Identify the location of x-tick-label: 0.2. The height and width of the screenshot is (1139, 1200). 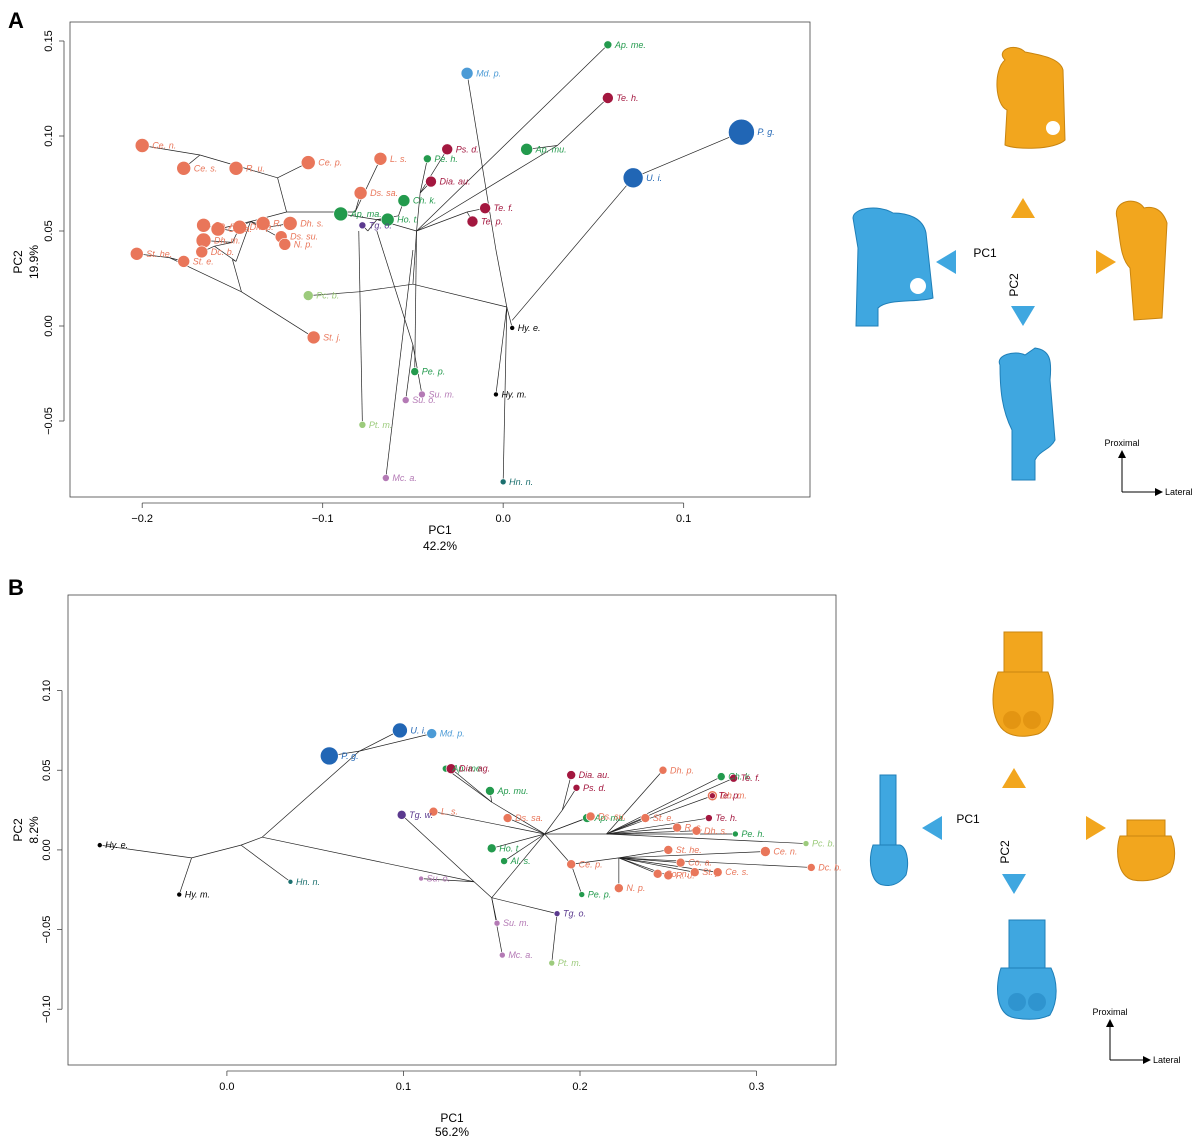
(579, 1087).